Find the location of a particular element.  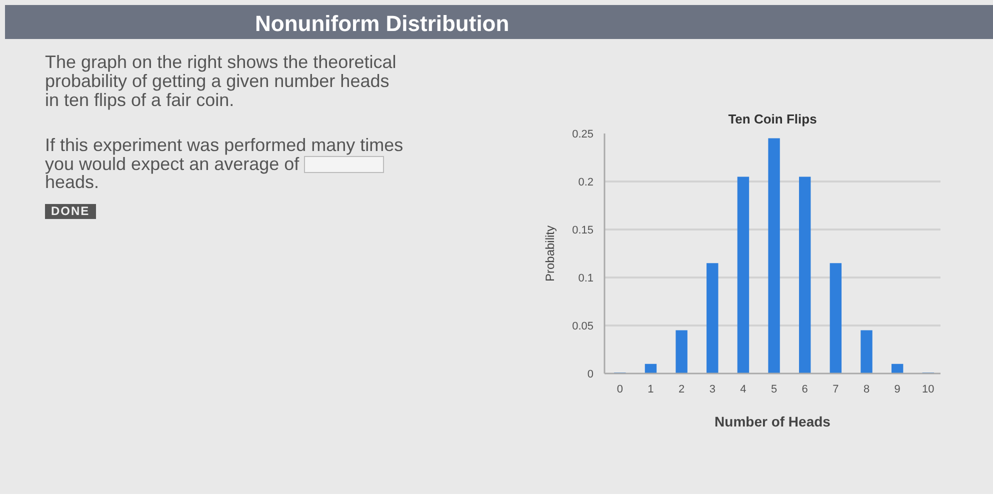

x-tick-label: 2 is located at coordinates (681, 390).